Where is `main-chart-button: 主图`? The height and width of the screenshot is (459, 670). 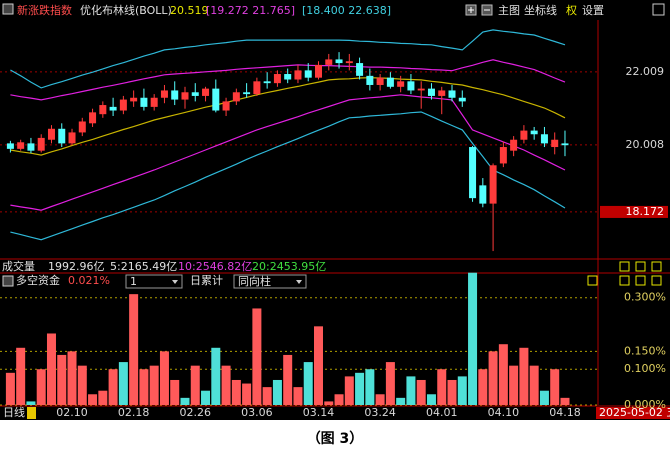
main-chart-button: 主图 is located at coordinates (509, 10).